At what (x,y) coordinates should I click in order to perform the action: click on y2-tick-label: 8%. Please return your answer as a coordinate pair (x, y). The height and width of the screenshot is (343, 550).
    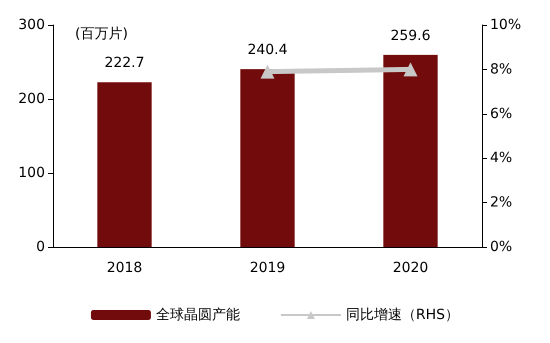
    Looking at the image, I should click on (501, 69).